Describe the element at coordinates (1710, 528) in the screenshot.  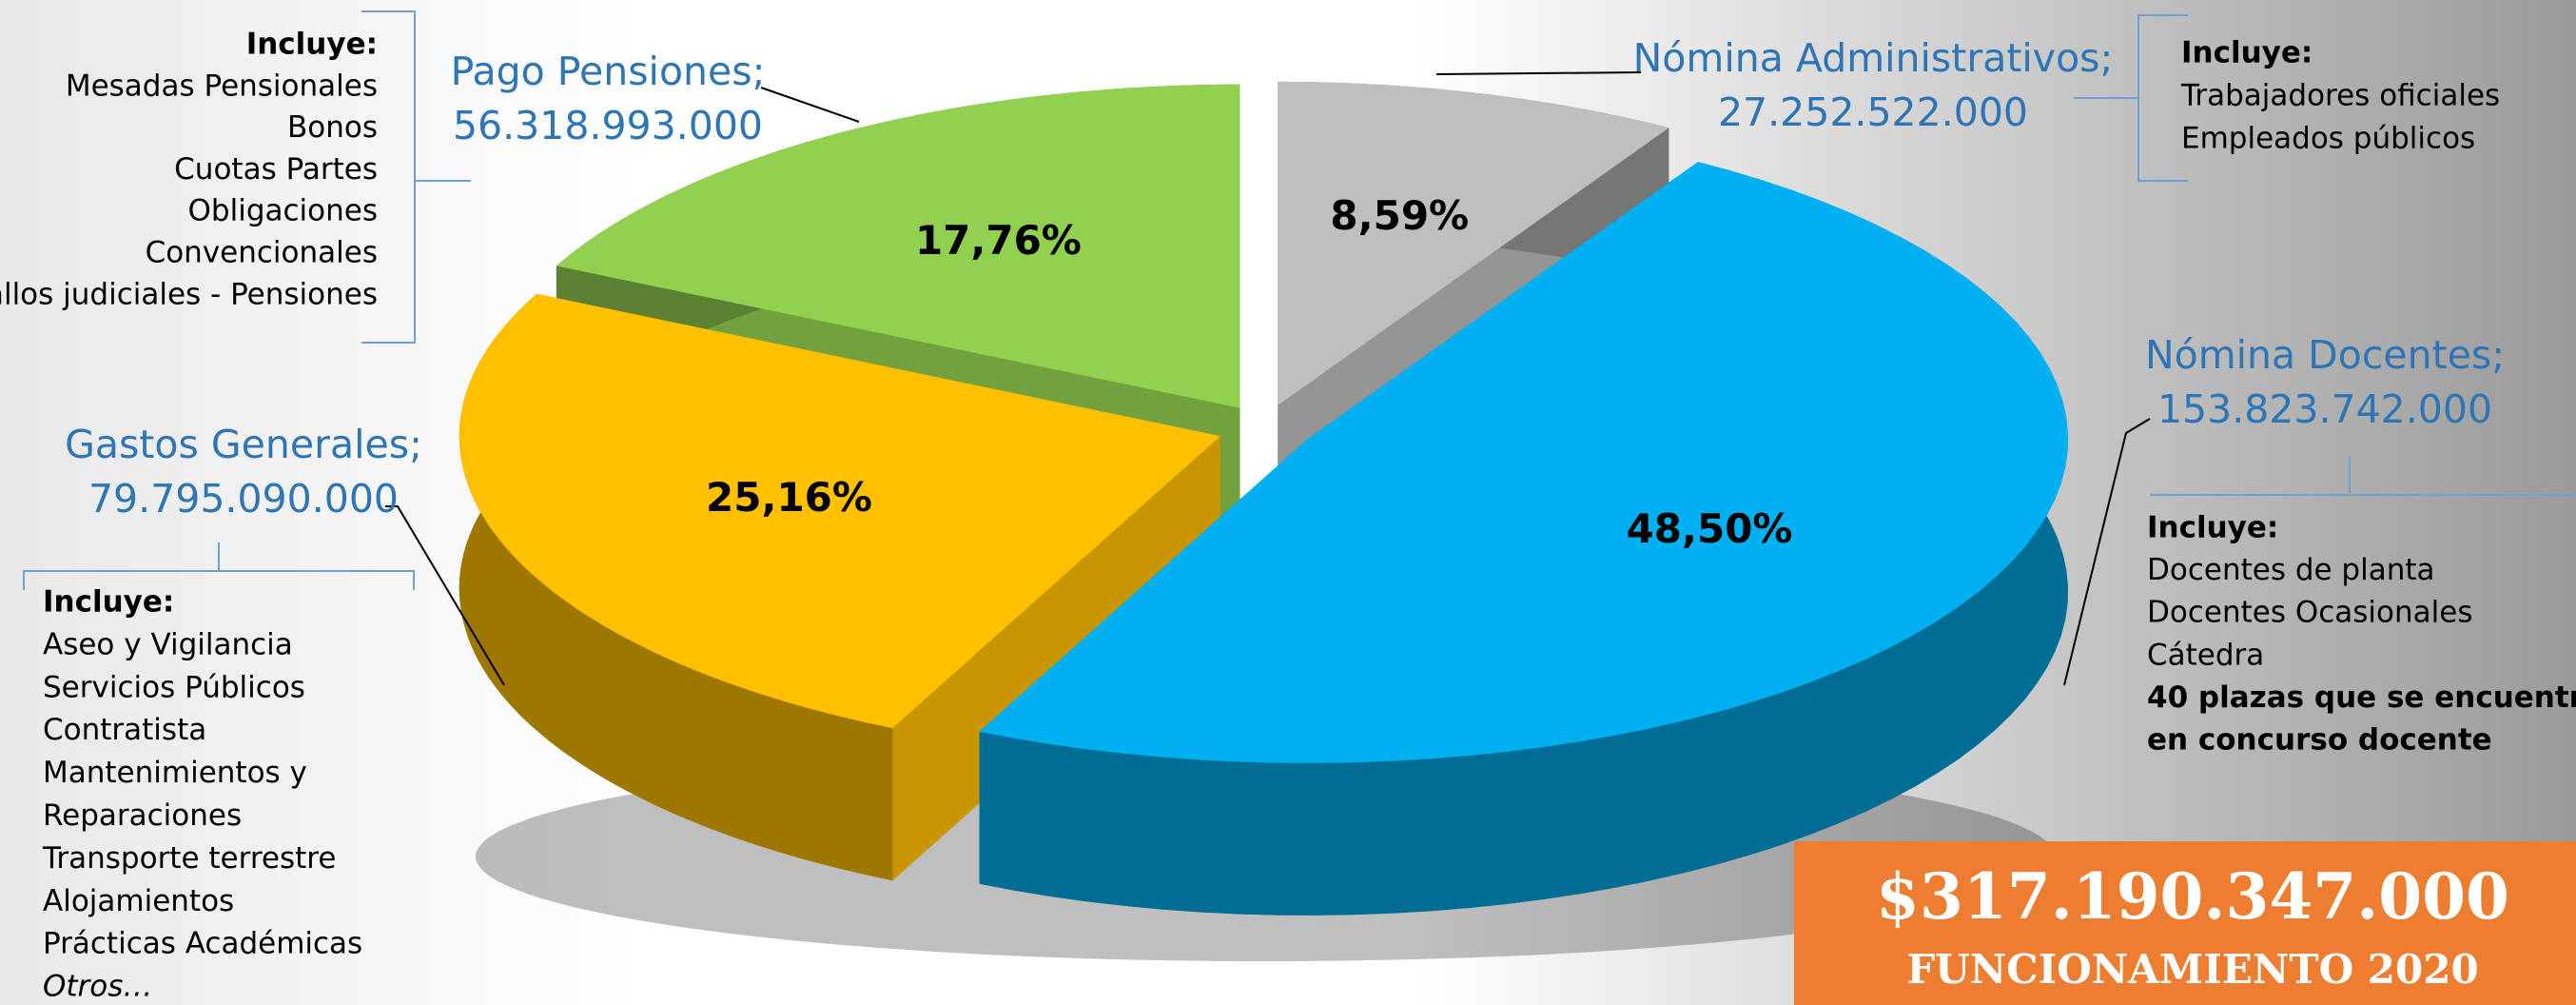
I see `percent-label: 48,50%` at that location.